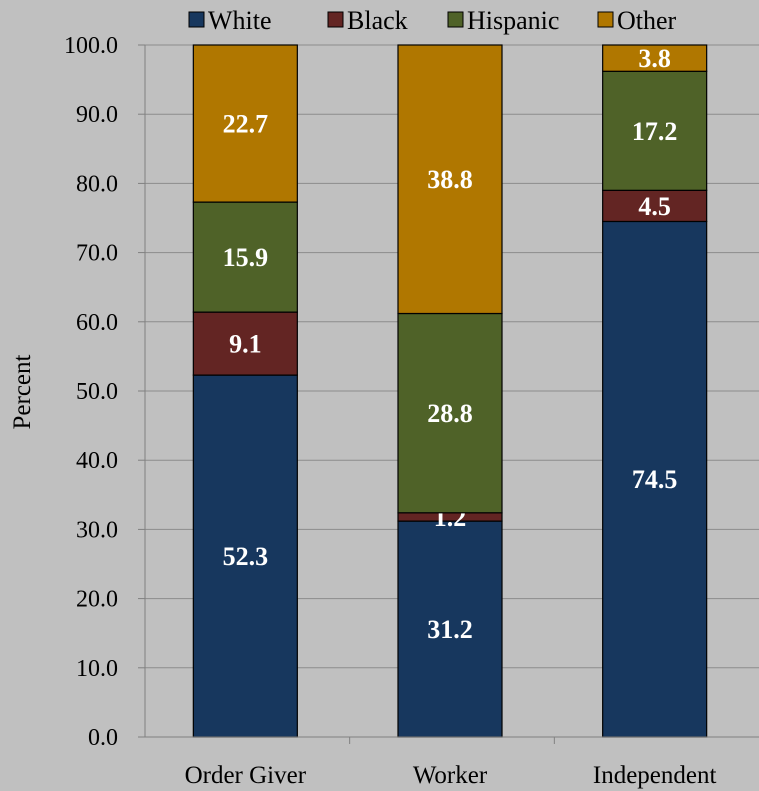 The height and width of the screenshot is (791, 759). I want to click on data-label: 4.5, so click(654, 206).